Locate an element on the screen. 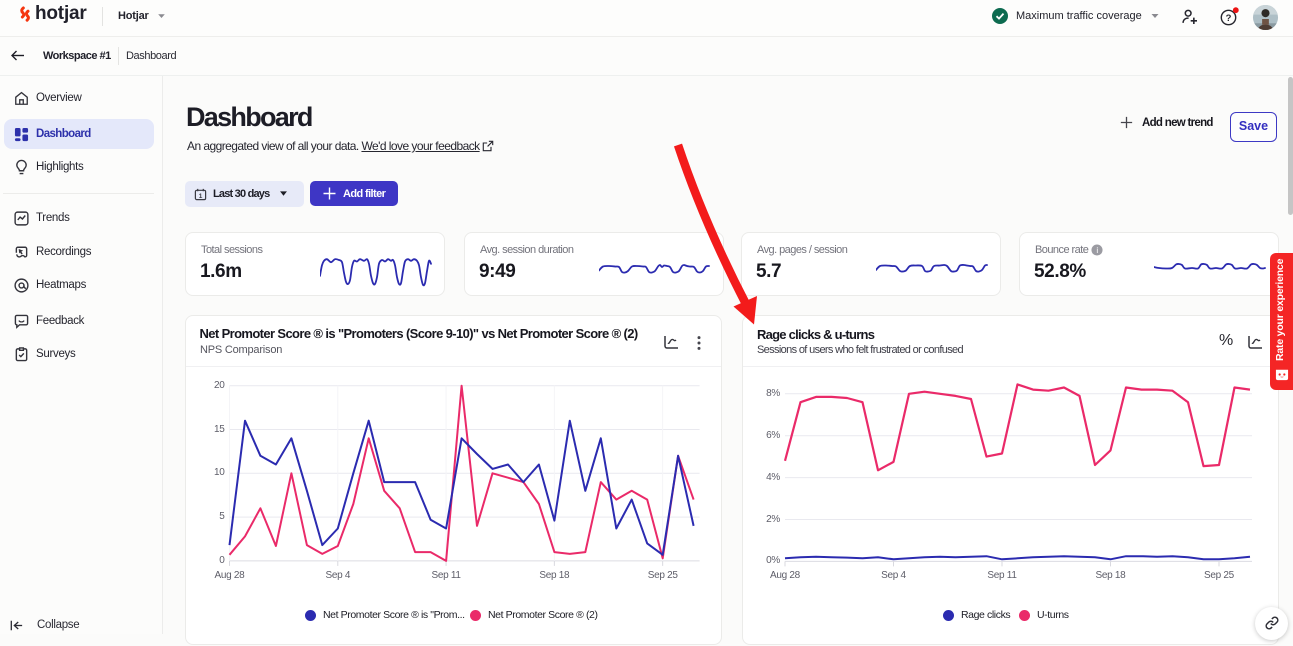  svg-text: 1 is located at coordinates (201, 196).